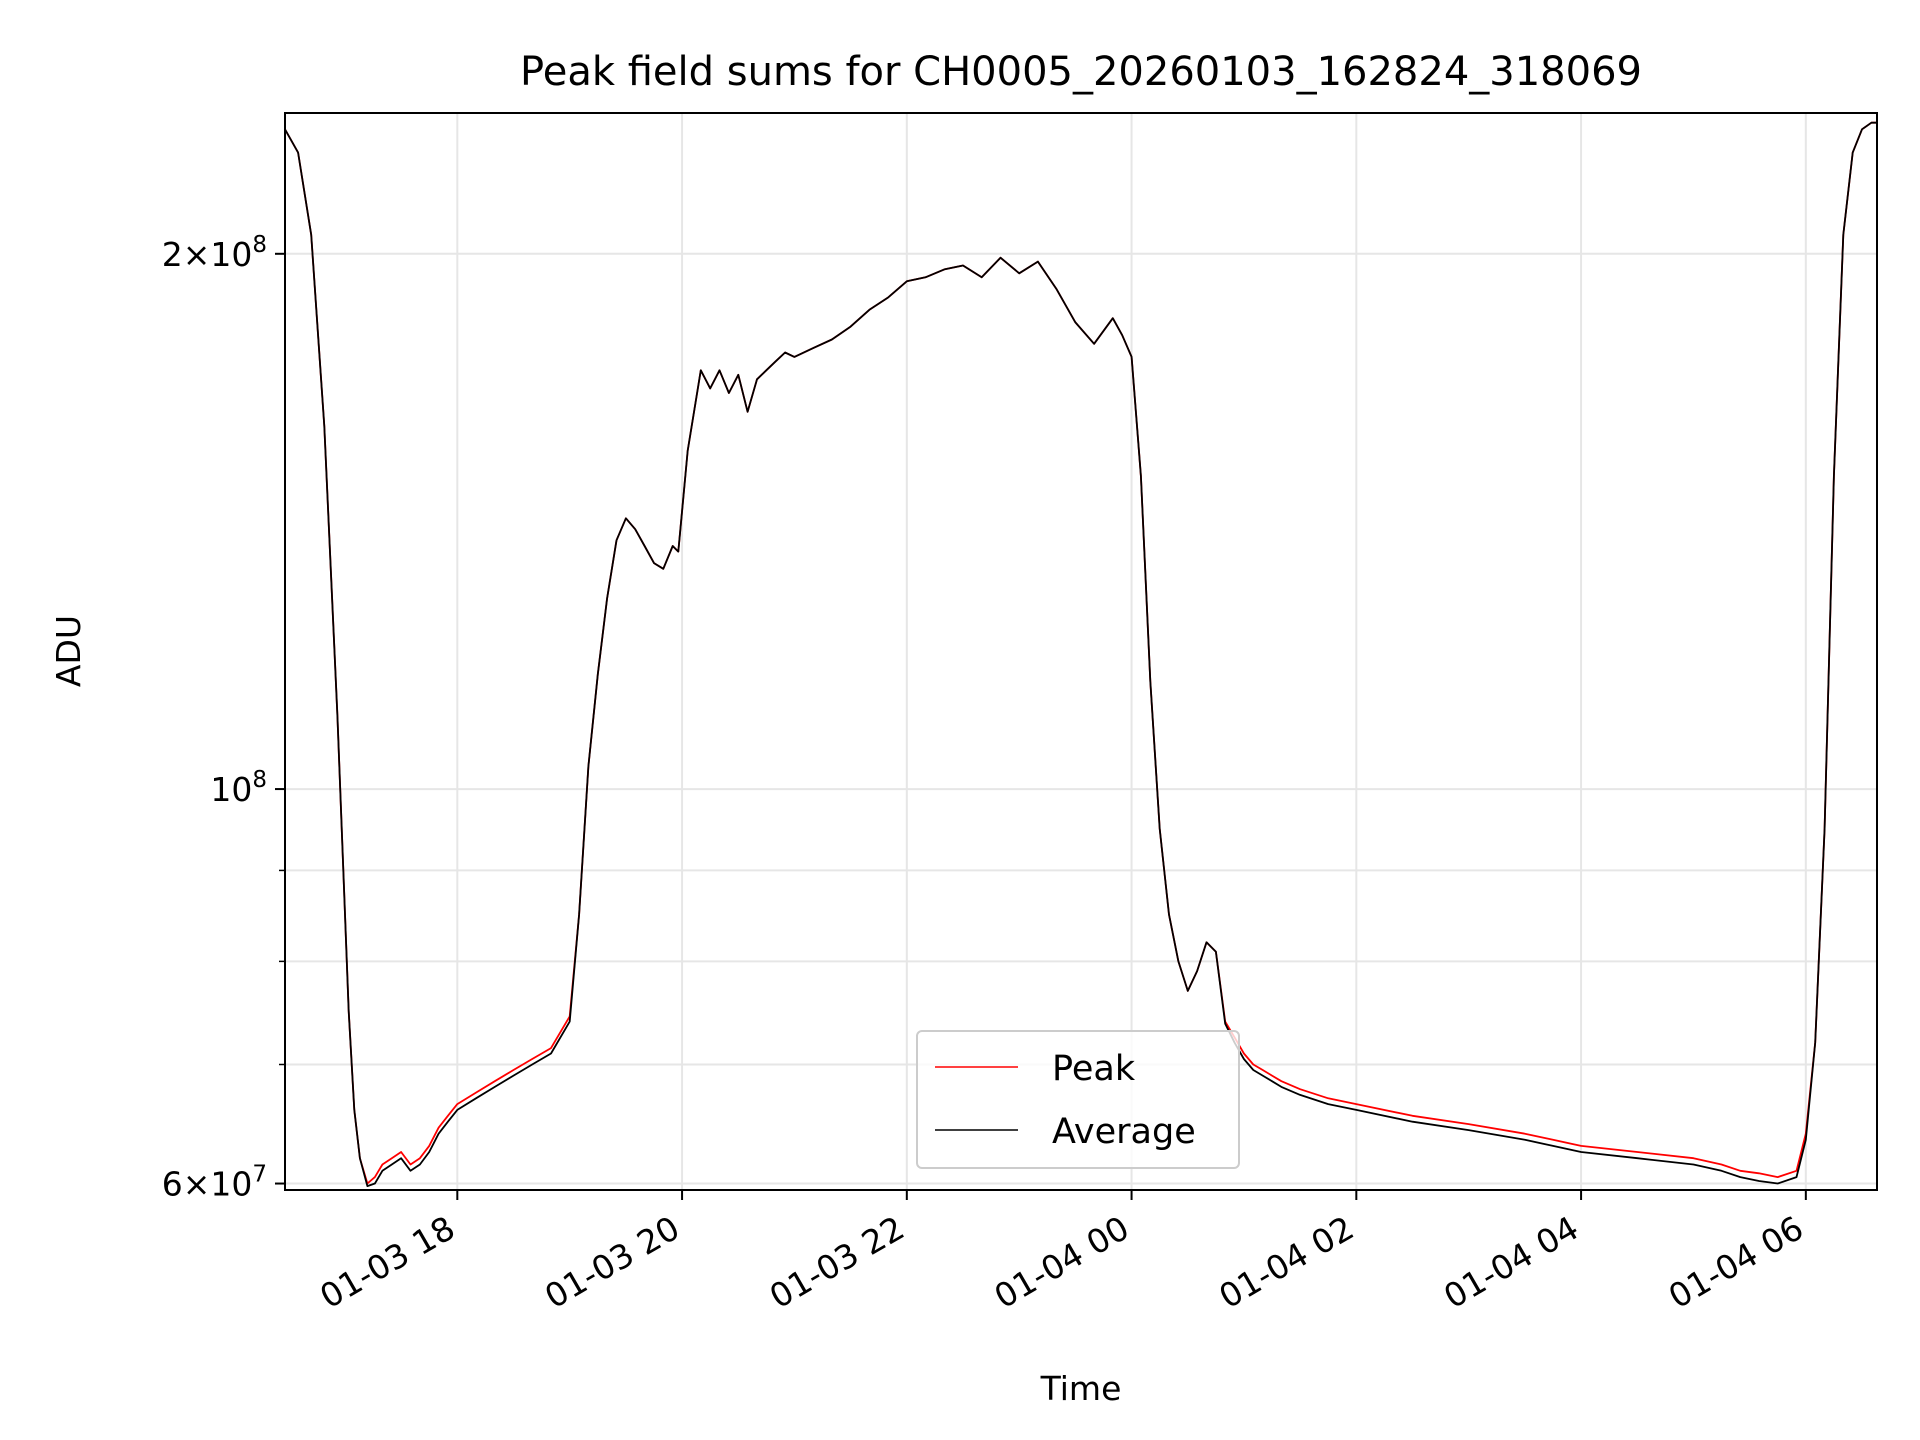 The image size is (1920, 1440). Describe the element at coordinates (837, 1262) in the screenshot. I see `x-tick-label: 01-03 22` at that location.